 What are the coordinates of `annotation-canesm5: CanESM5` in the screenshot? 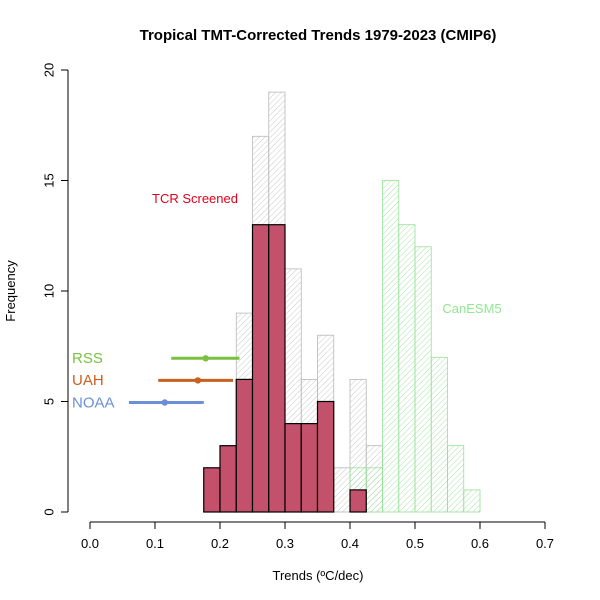 It's located at (471, 308).